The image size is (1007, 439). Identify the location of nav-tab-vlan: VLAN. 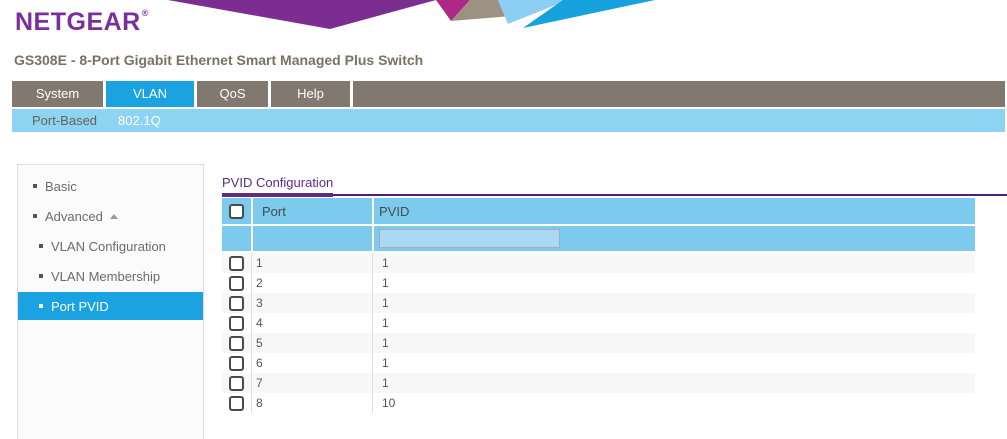
(150, 94).